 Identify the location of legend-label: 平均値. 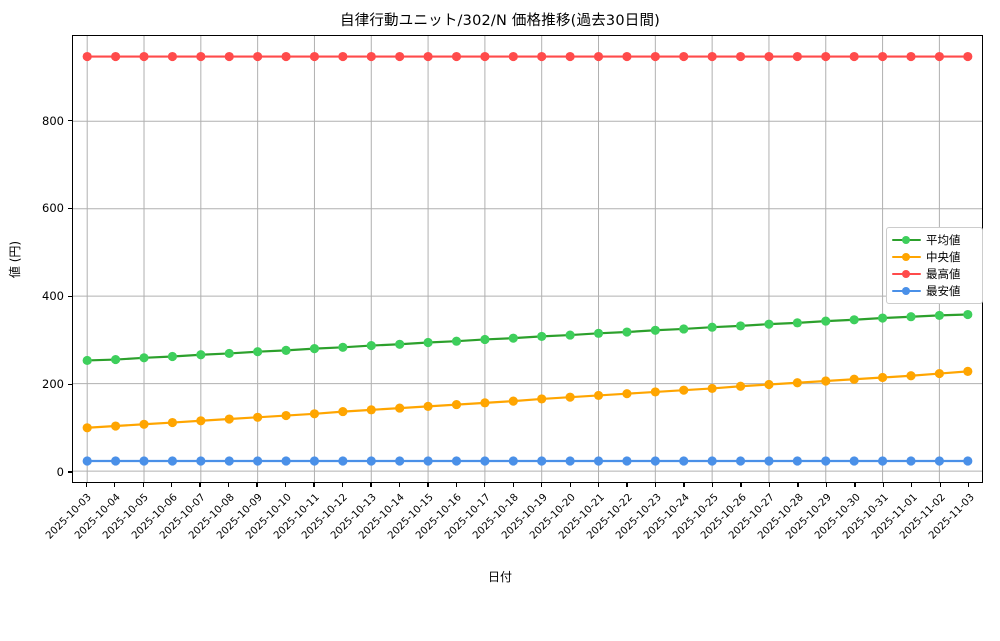
(943, 240).